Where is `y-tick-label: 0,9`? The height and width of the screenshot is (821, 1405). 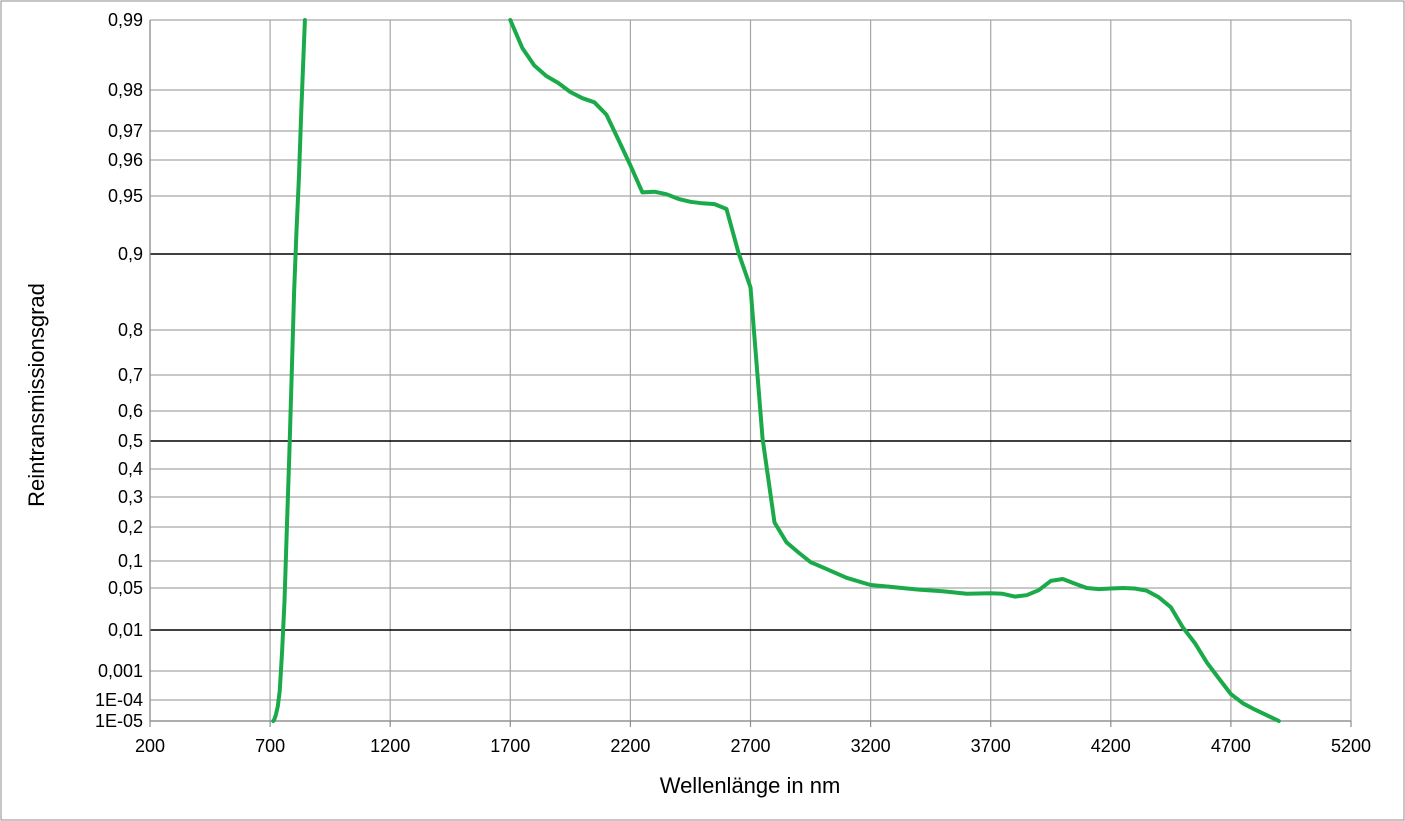
y-tick-label: 0,9 is located at coordinates (130, 254).